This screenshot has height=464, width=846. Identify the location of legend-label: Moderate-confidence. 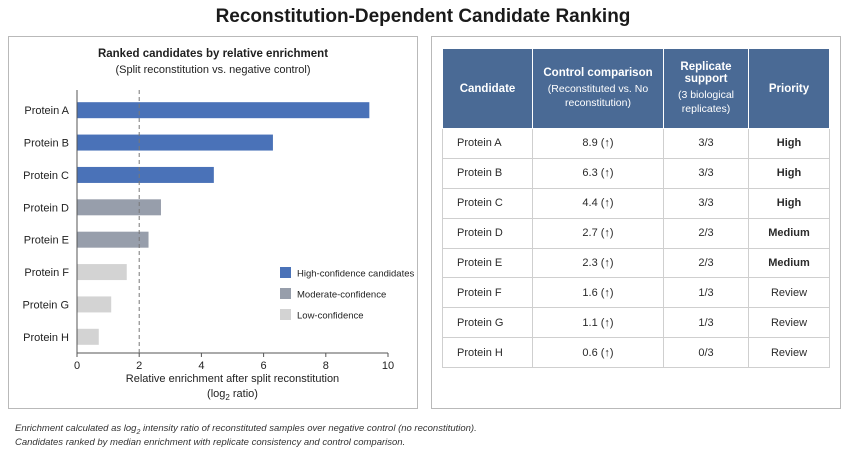
(341, 295).